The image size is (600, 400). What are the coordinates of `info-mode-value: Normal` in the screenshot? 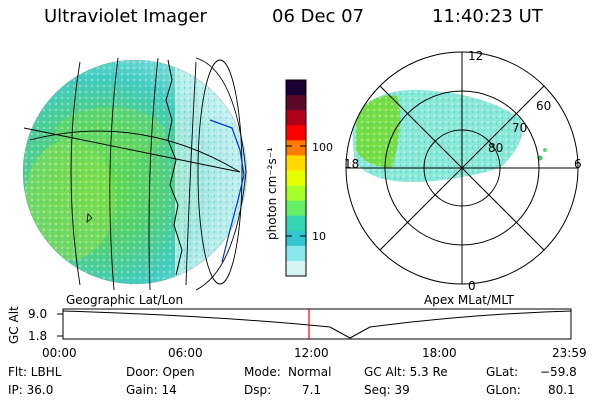 It's located at (310, 372).